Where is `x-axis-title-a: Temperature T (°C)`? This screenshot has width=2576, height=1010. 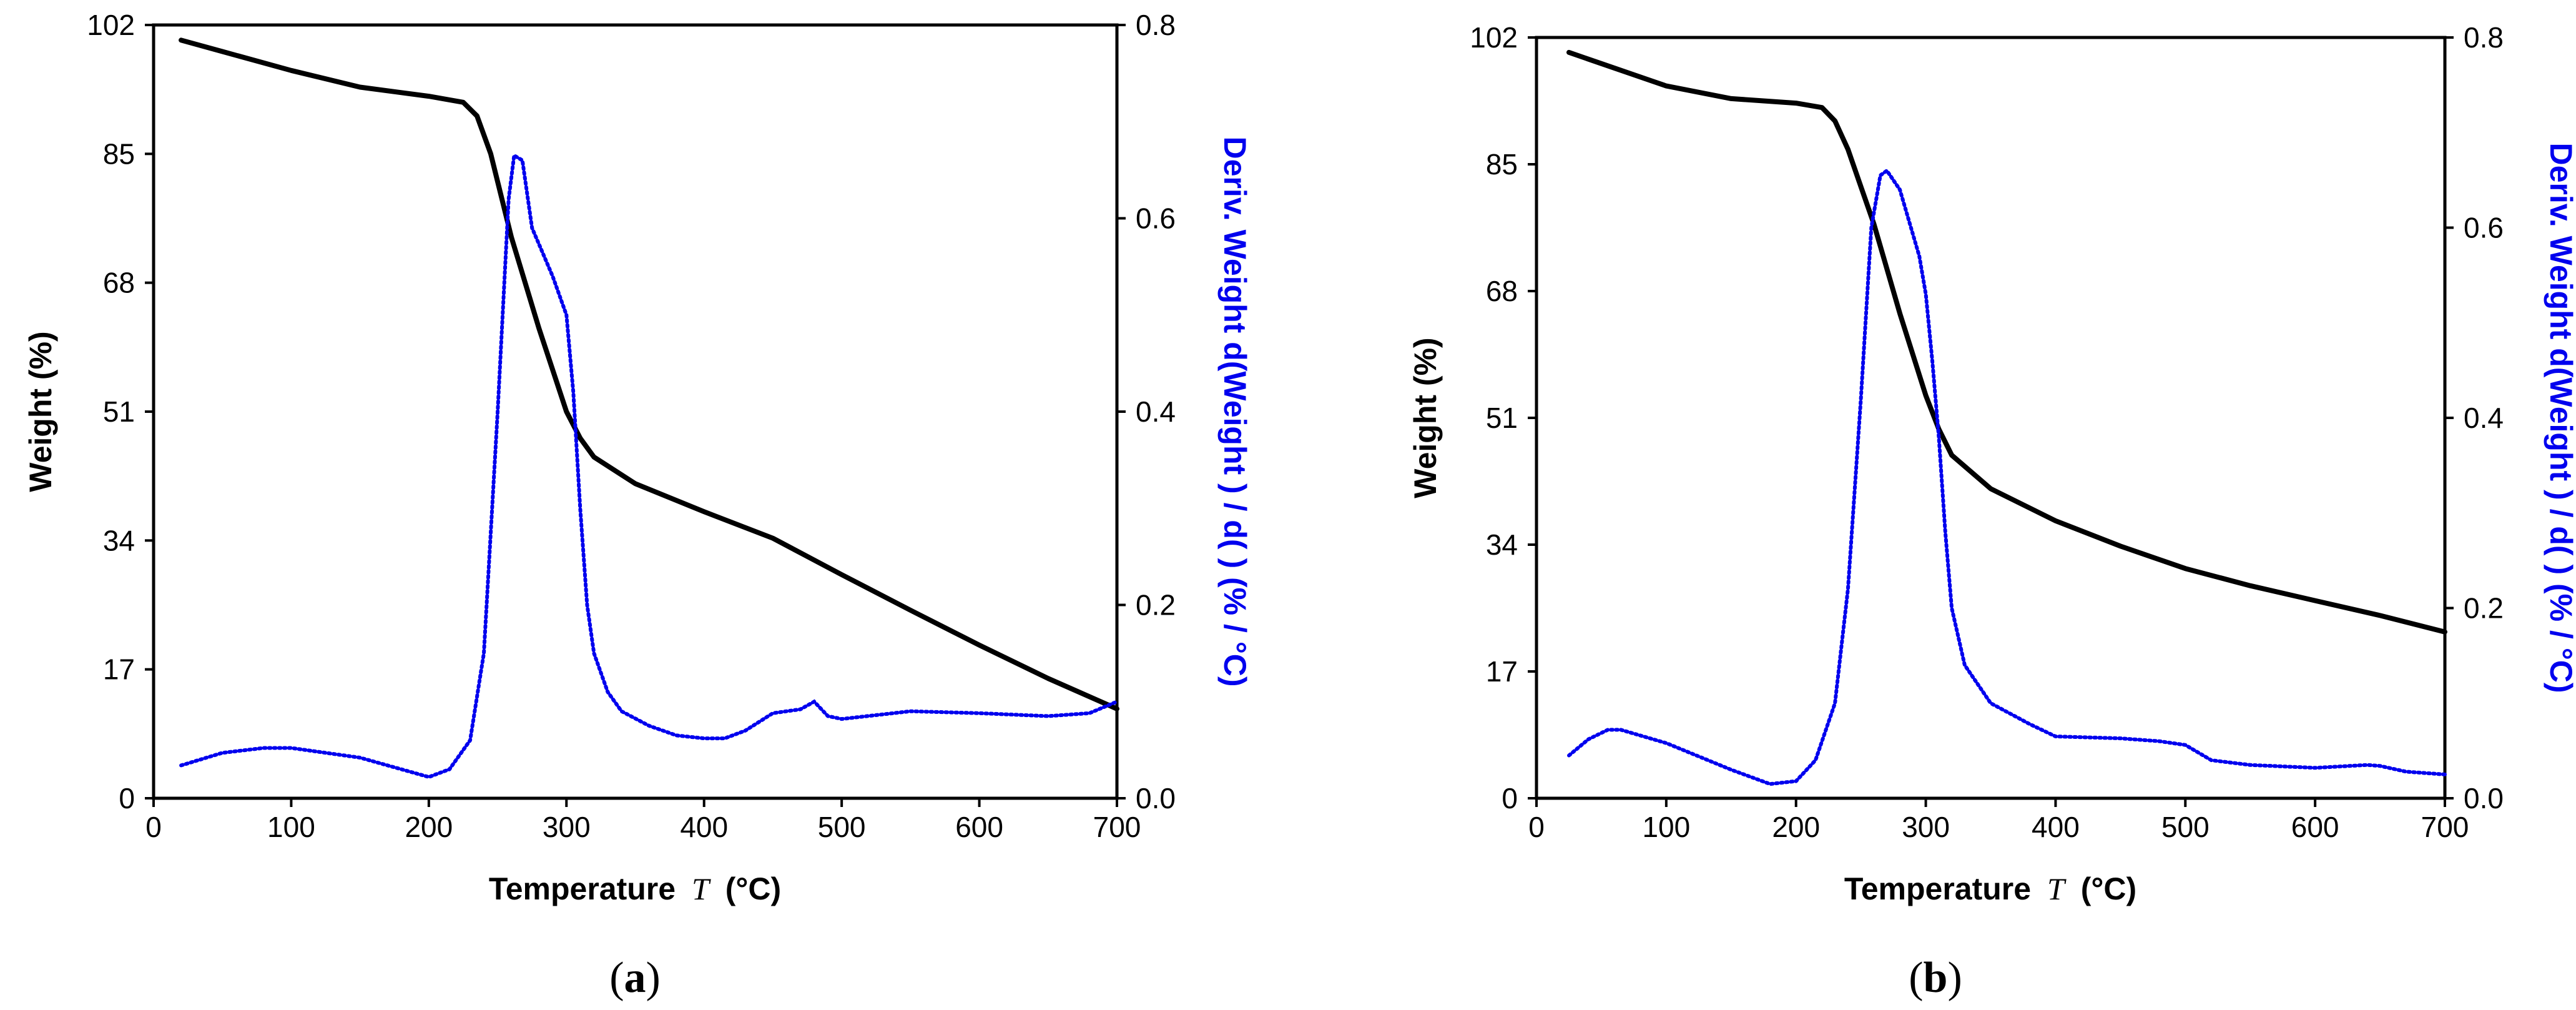
x-axis-title-a: Temperature T (°C) is located at coordinates (635, 888).